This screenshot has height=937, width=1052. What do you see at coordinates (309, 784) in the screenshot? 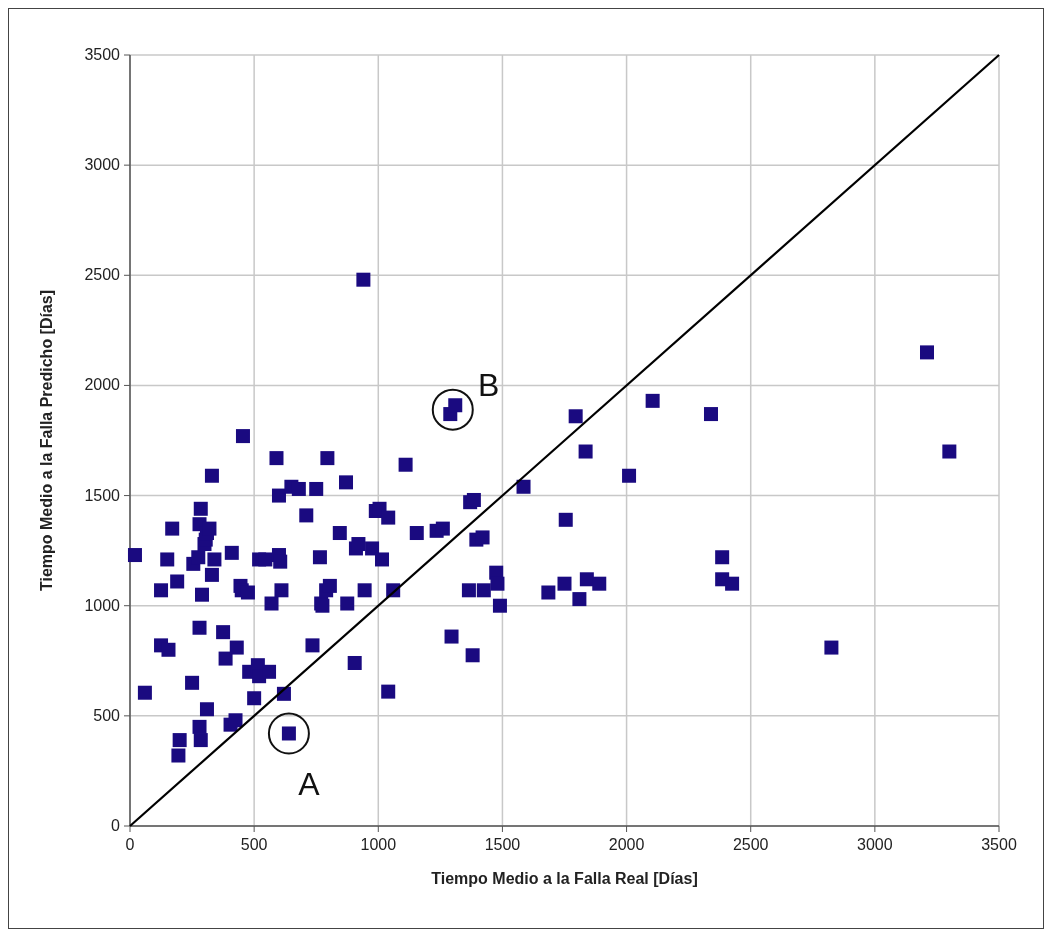
I see `annotation: A` at bounding box center [309, 784].